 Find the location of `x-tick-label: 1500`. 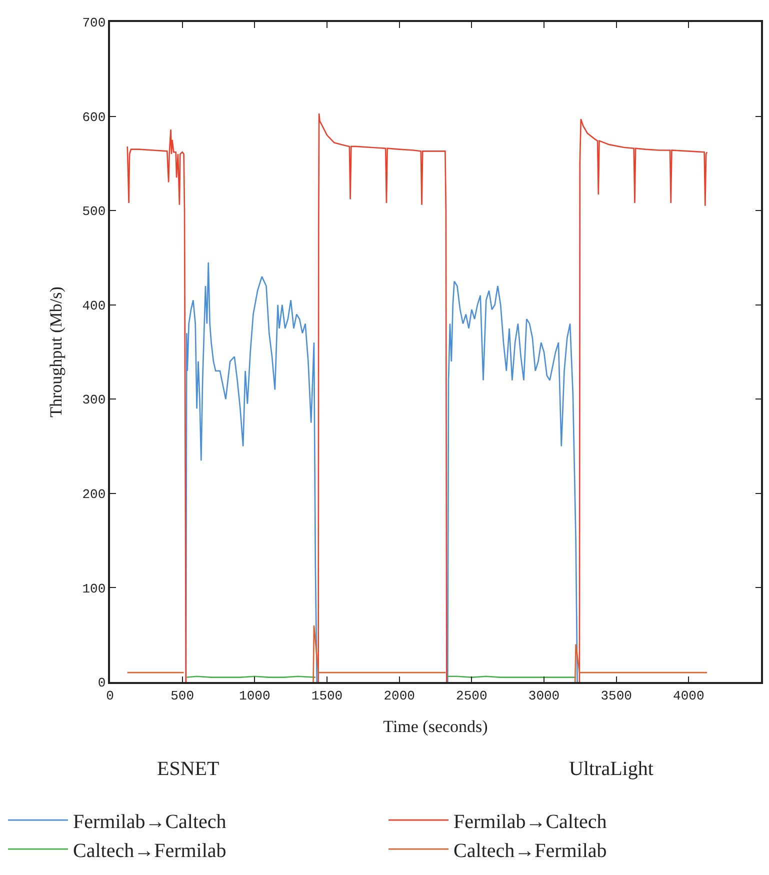

x-tick-label: 1500 is located at coordinates (327, 696).